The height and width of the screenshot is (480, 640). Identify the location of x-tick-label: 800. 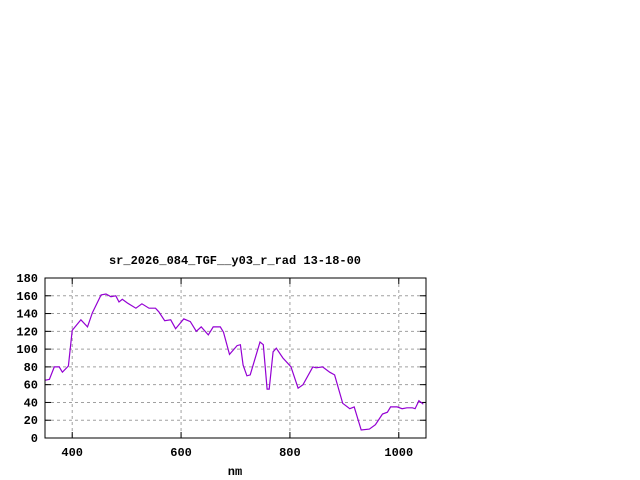
(290, 453).